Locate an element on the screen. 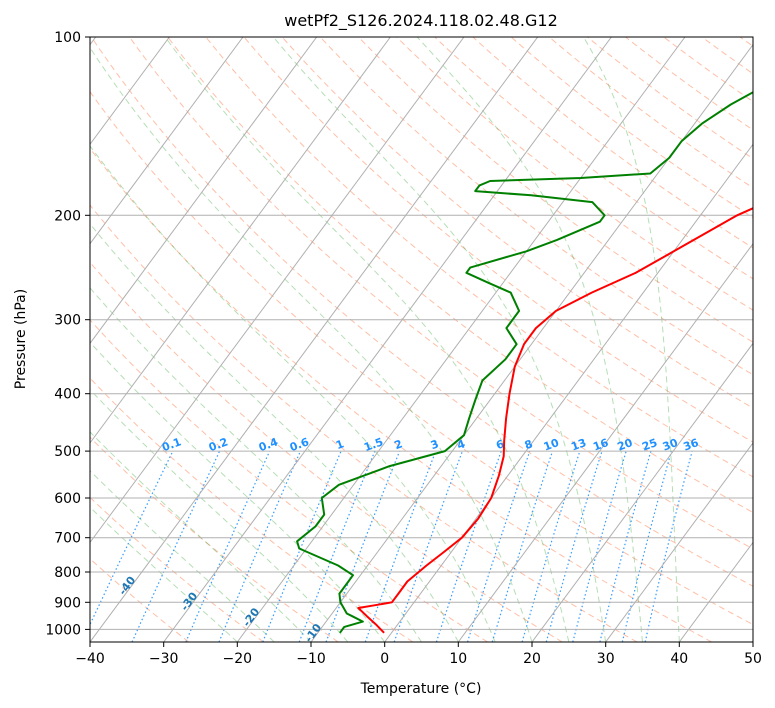 This screenshot has height=708, width=775. chart-title: wetPf2_S126.2024.118.02.48.G12 is located at coordinates (421, 21).